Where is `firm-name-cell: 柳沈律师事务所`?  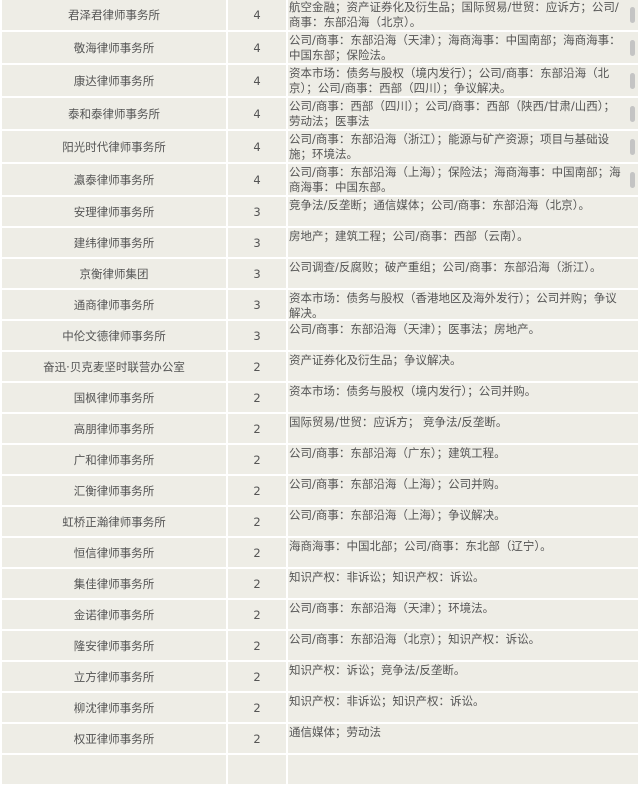
firm-name-cell: 柳沈律师事务所 is located at coordinates (114, 707).